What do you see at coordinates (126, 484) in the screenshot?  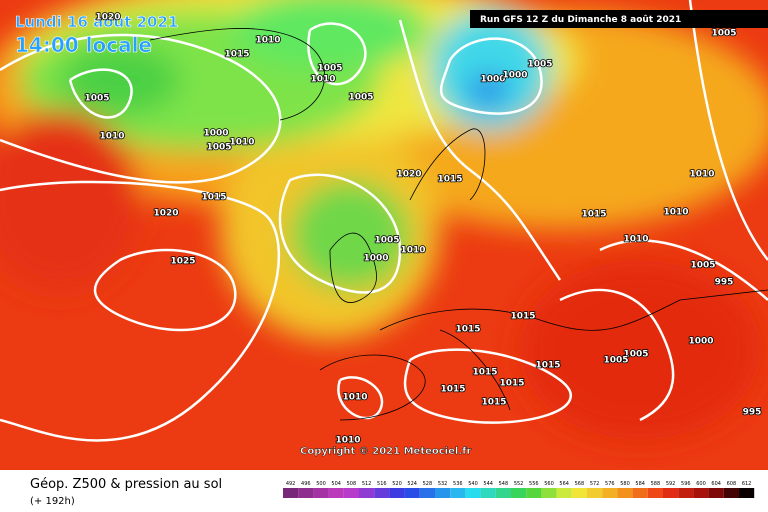 I see `product-title: Géop. Z500 & pression au sol` at bounding box center [126, 484].